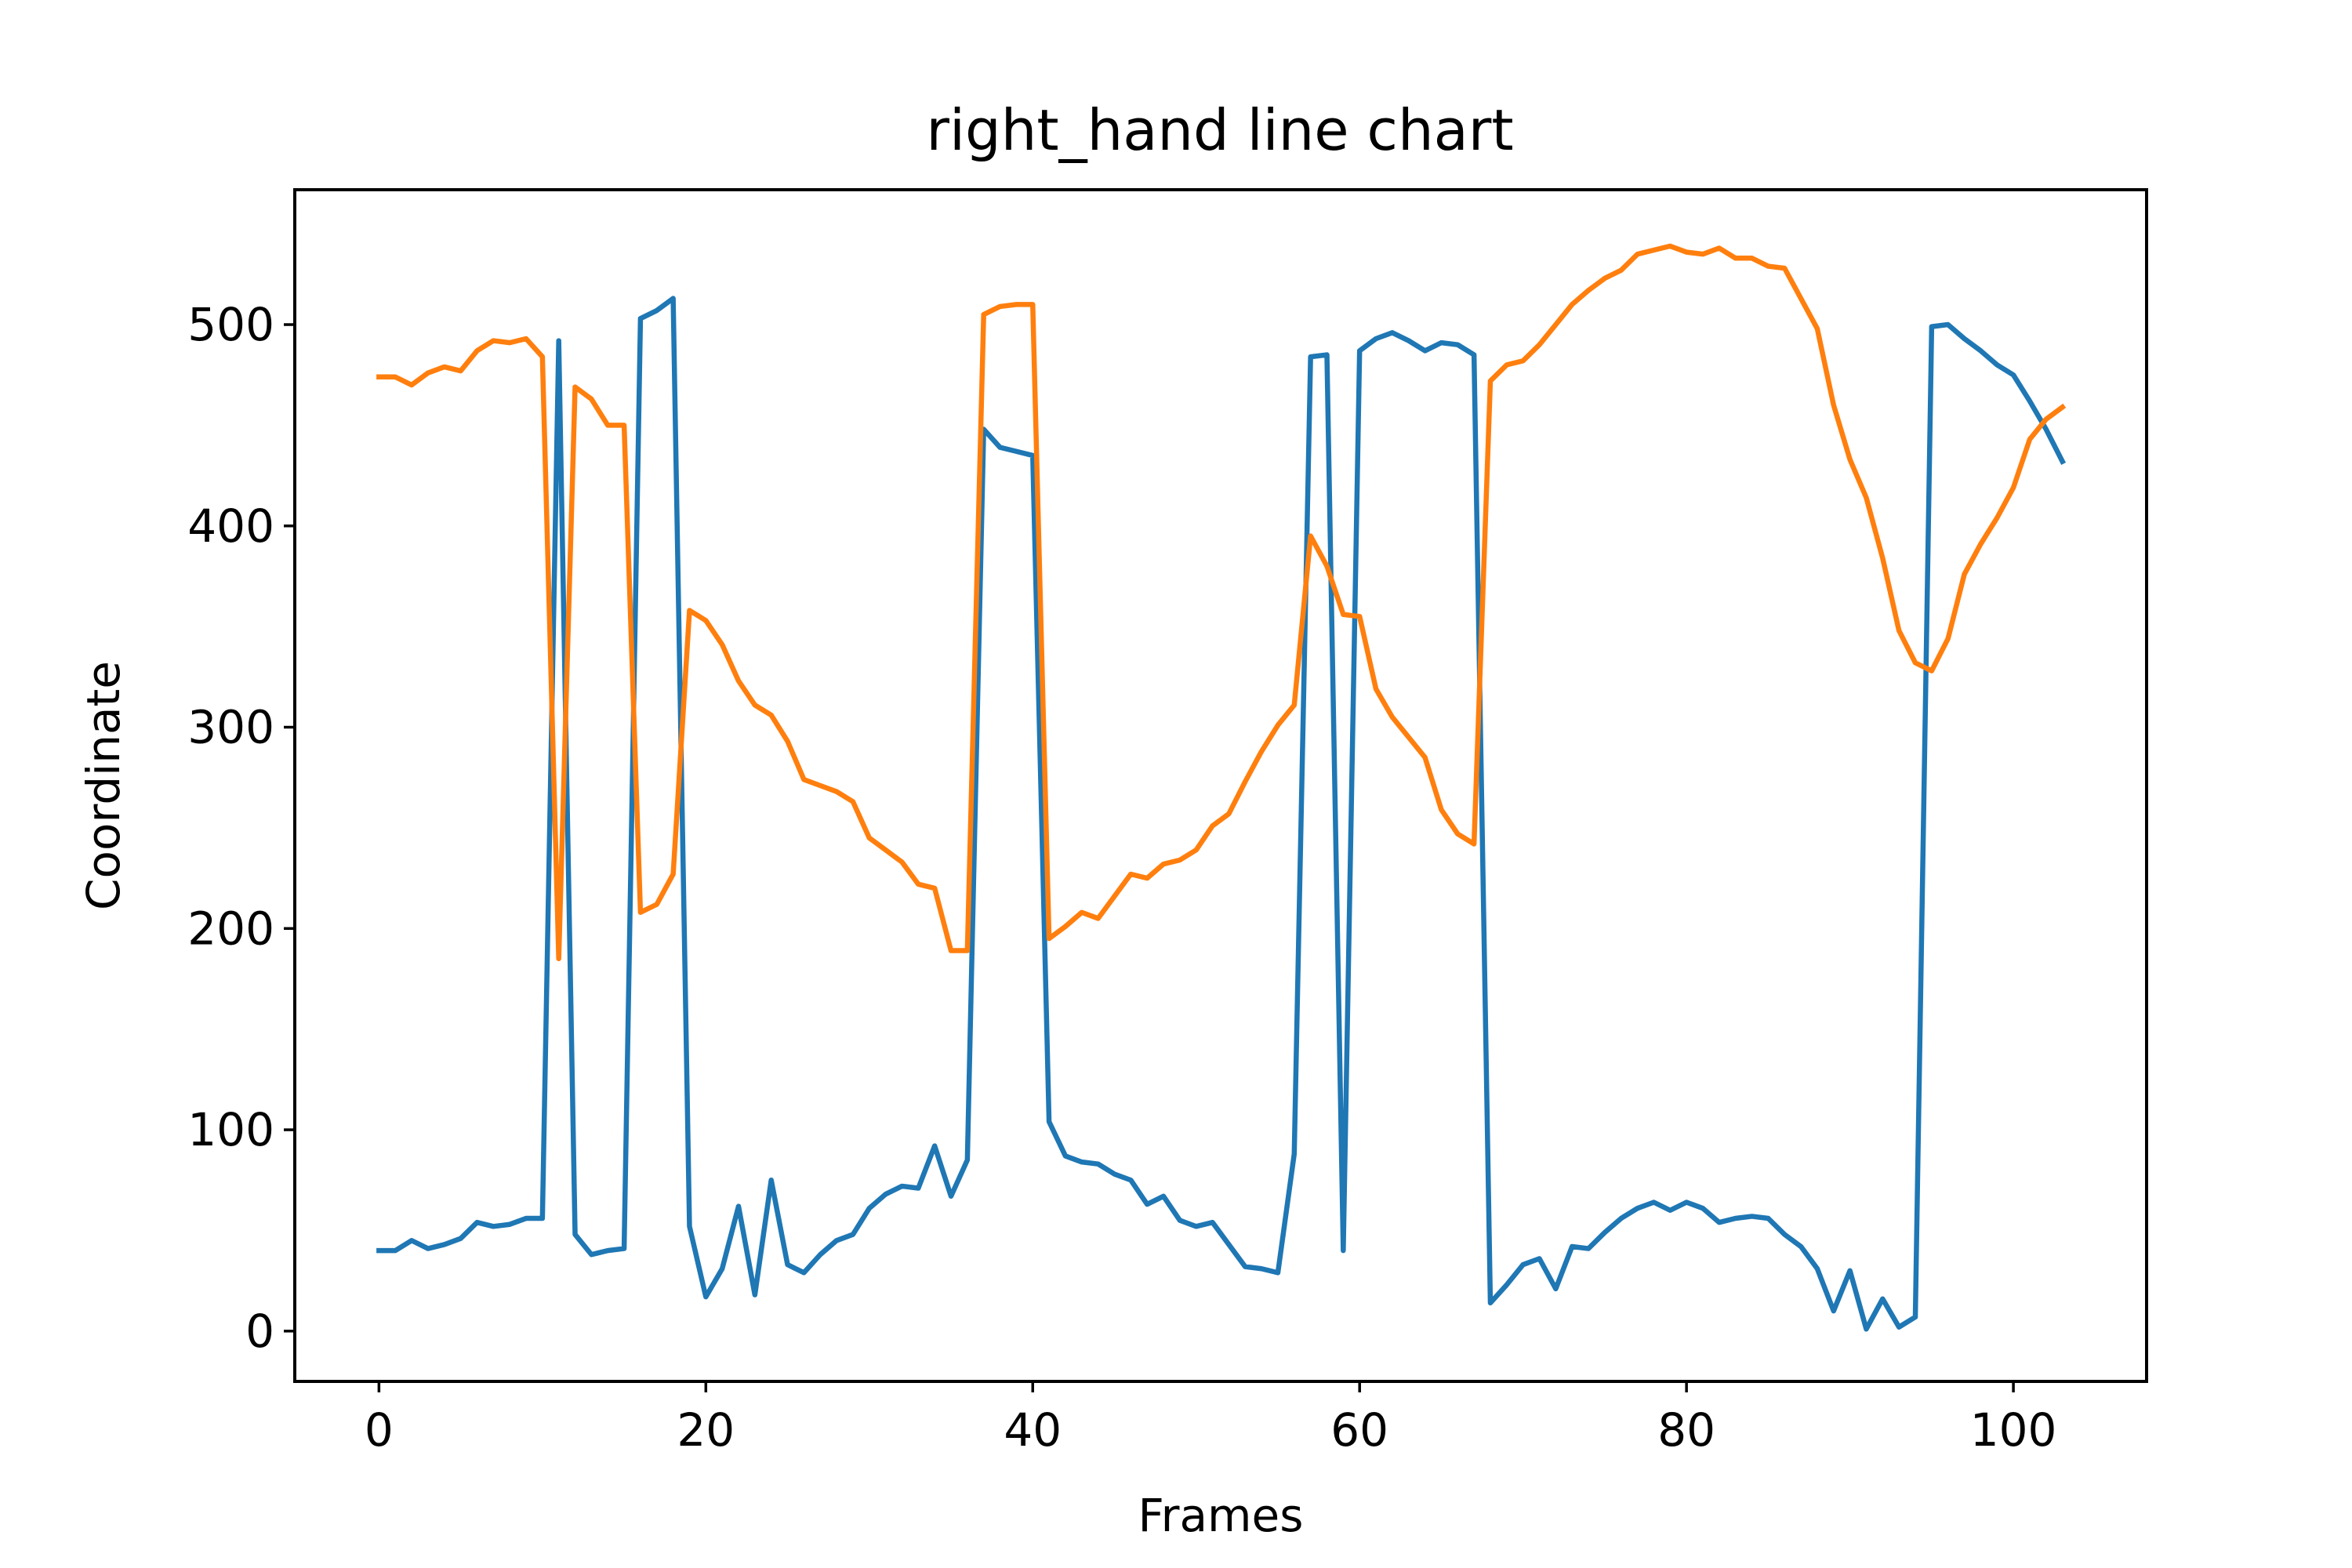 Image resolution: width=2352 pixels, height=1568 pixels. Describe the element at coordinates (230, 928) in the screenshot. I see `y-tick-label: 200` at that location.